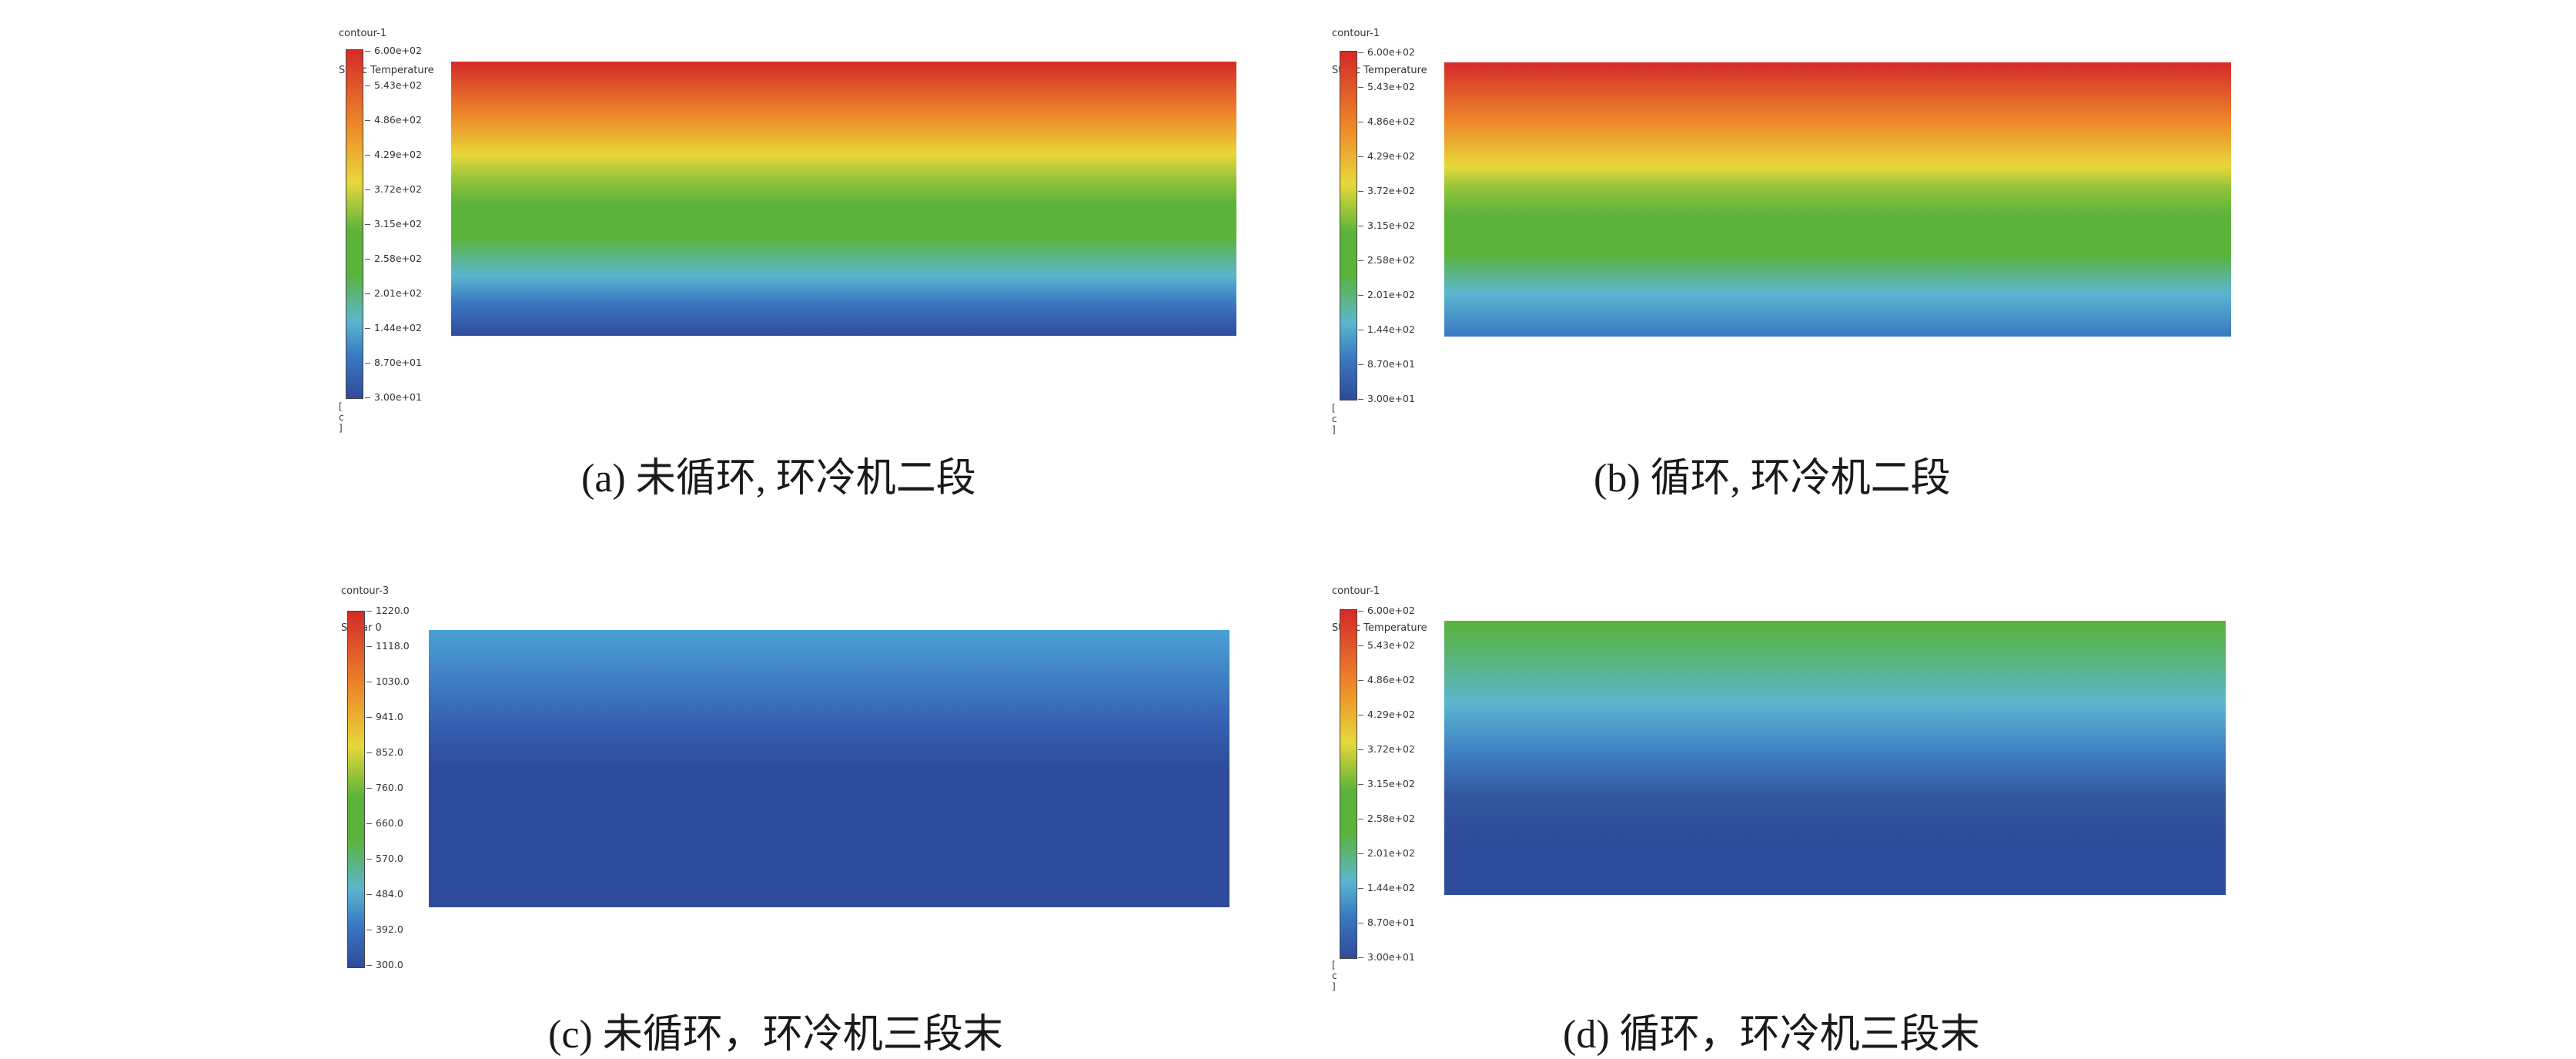 The height and width of the screenshot is (1059, 2576). What do you see at coordinates (388, 610) in the screenshot?
I see `tick-label: 1220.0` at bounding box center [388, 610].